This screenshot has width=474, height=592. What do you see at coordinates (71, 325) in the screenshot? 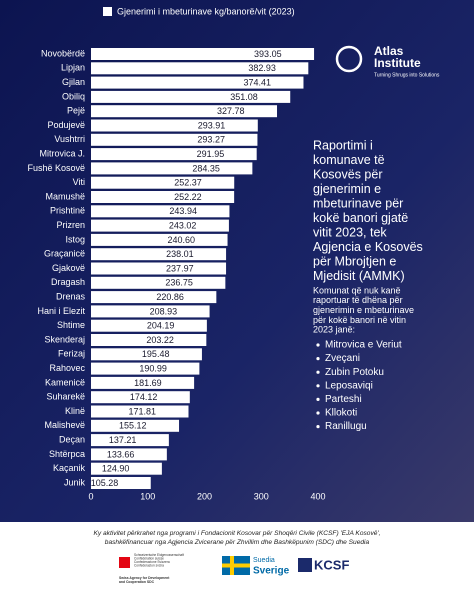
I see `y-tick-label: Shtime` at bounding box center [71, 325].